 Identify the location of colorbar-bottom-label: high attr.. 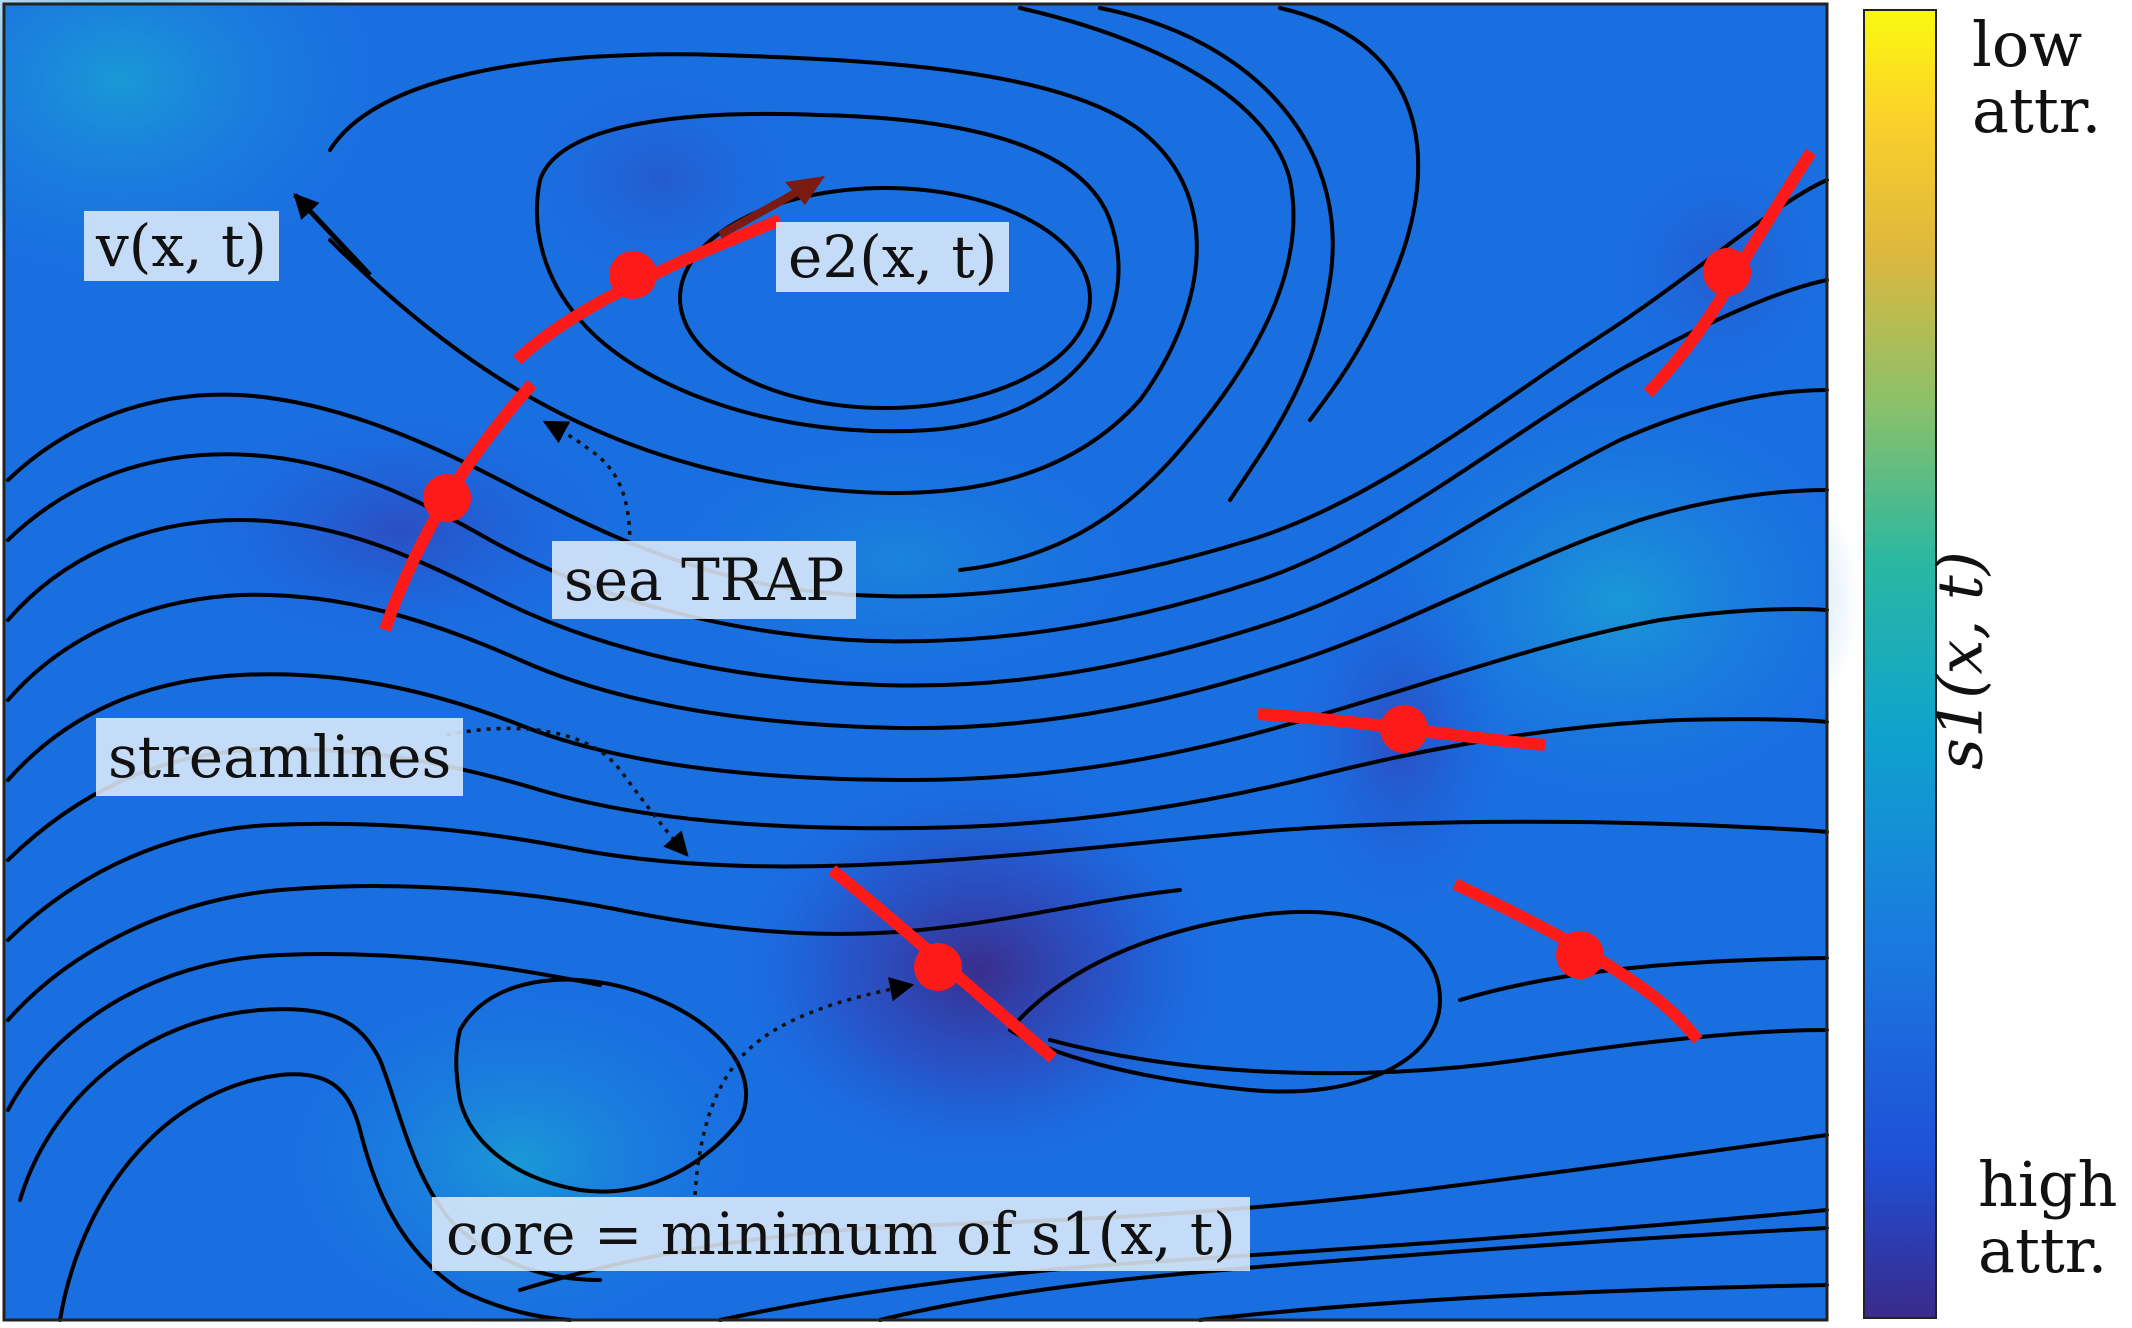
(2047, 1217).